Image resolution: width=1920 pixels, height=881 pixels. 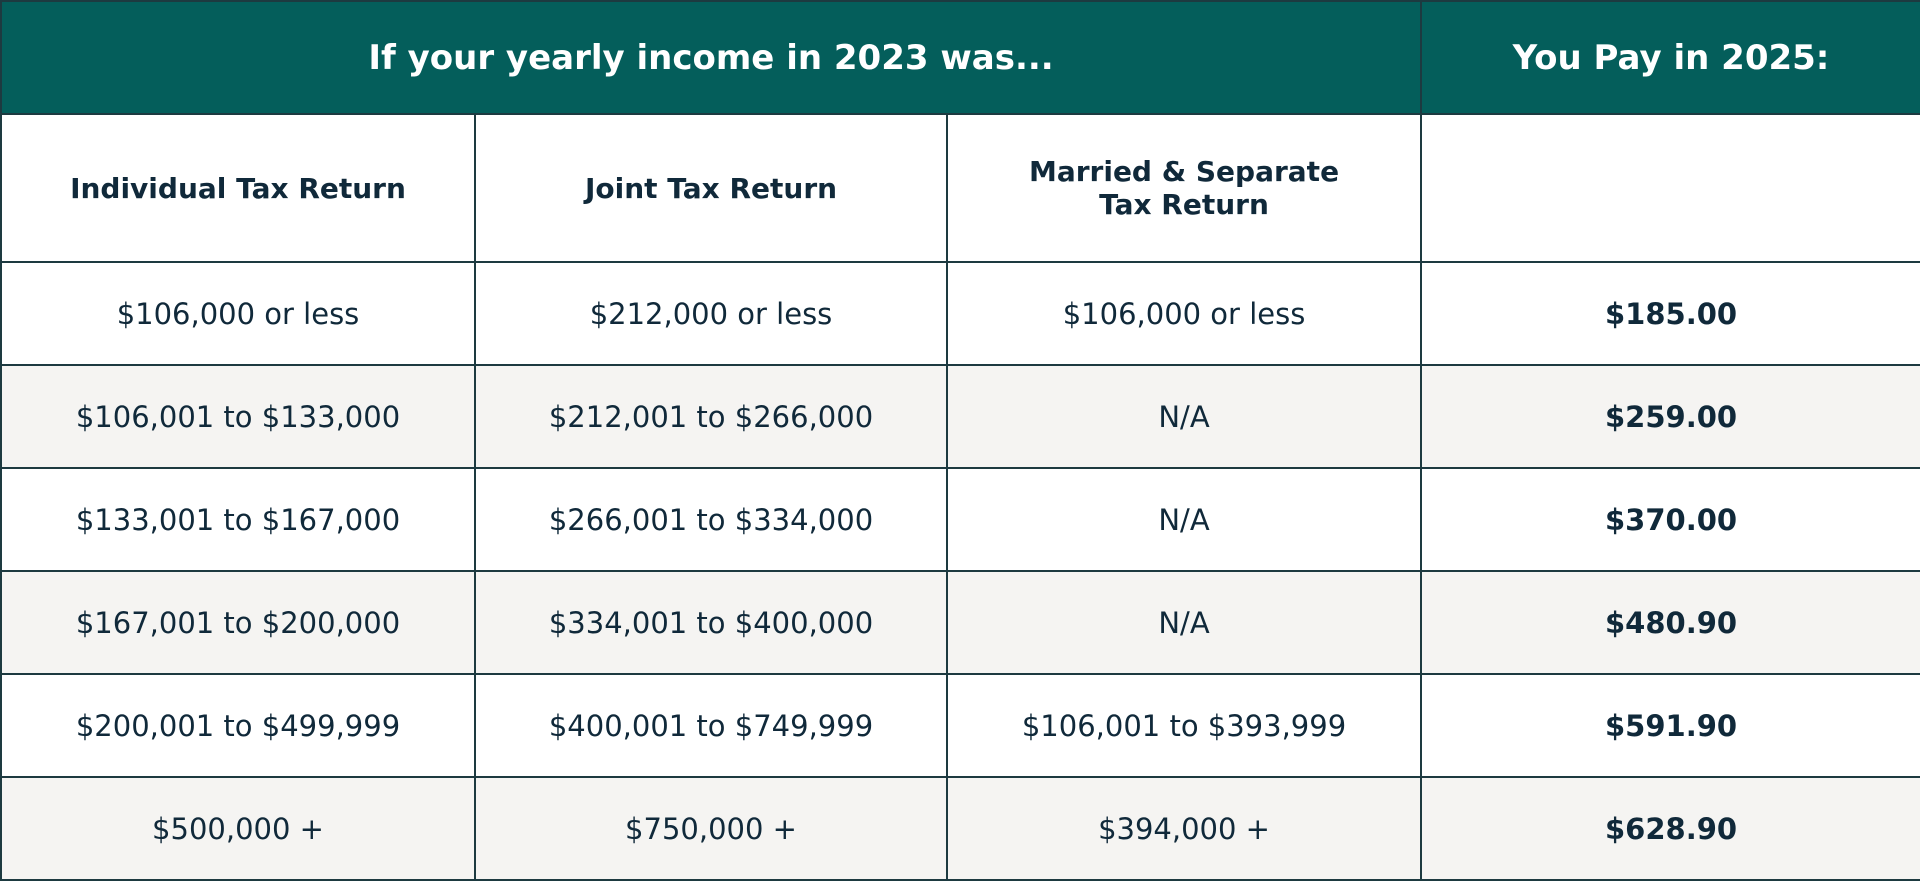 I want to click on subheader-text: Individual Tax Return, so click(x=238, y=188).